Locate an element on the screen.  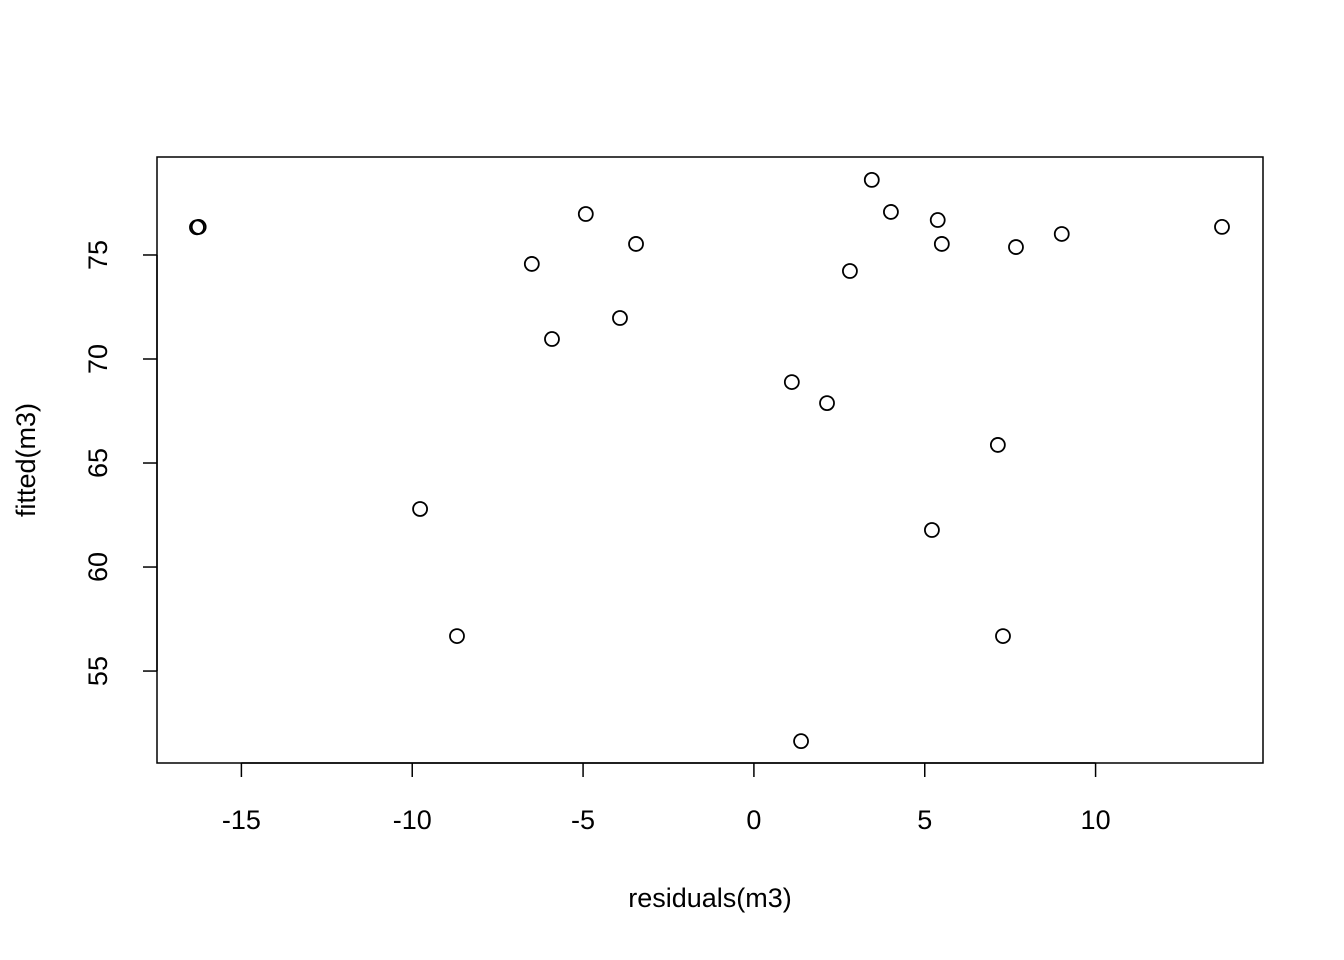
x-tick-label: 10 is located at coordinates (1096, 820).